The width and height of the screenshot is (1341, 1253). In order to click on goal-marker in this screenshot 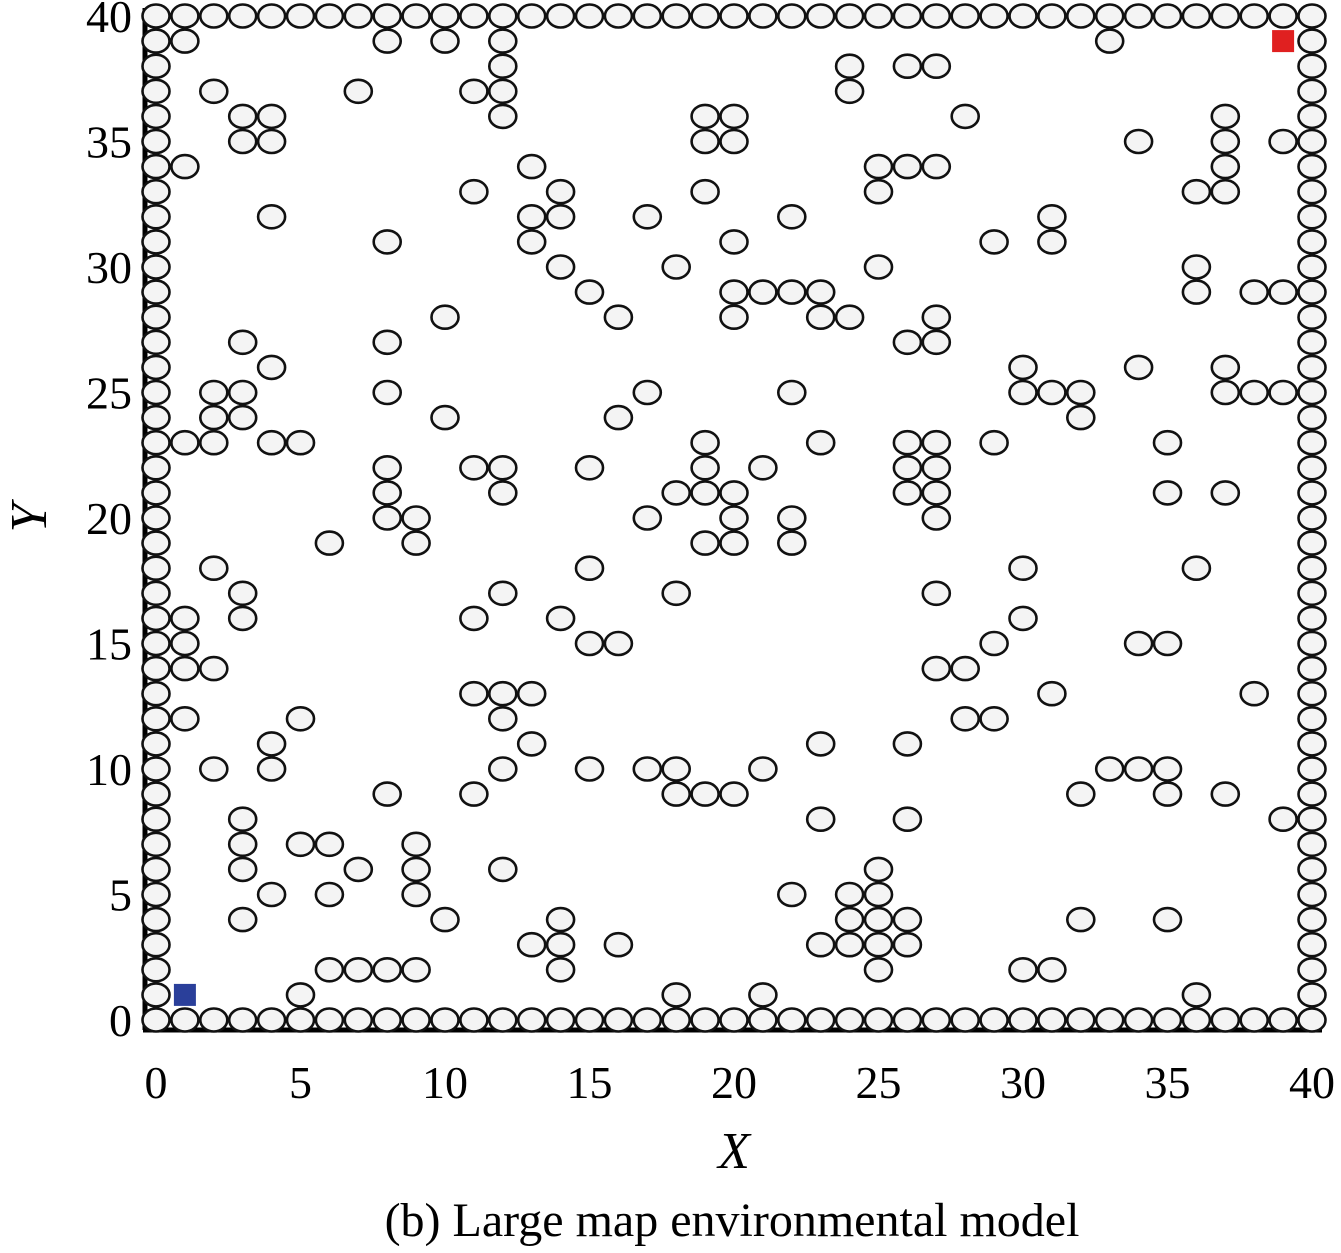, I will do `click(1283, 41)`.